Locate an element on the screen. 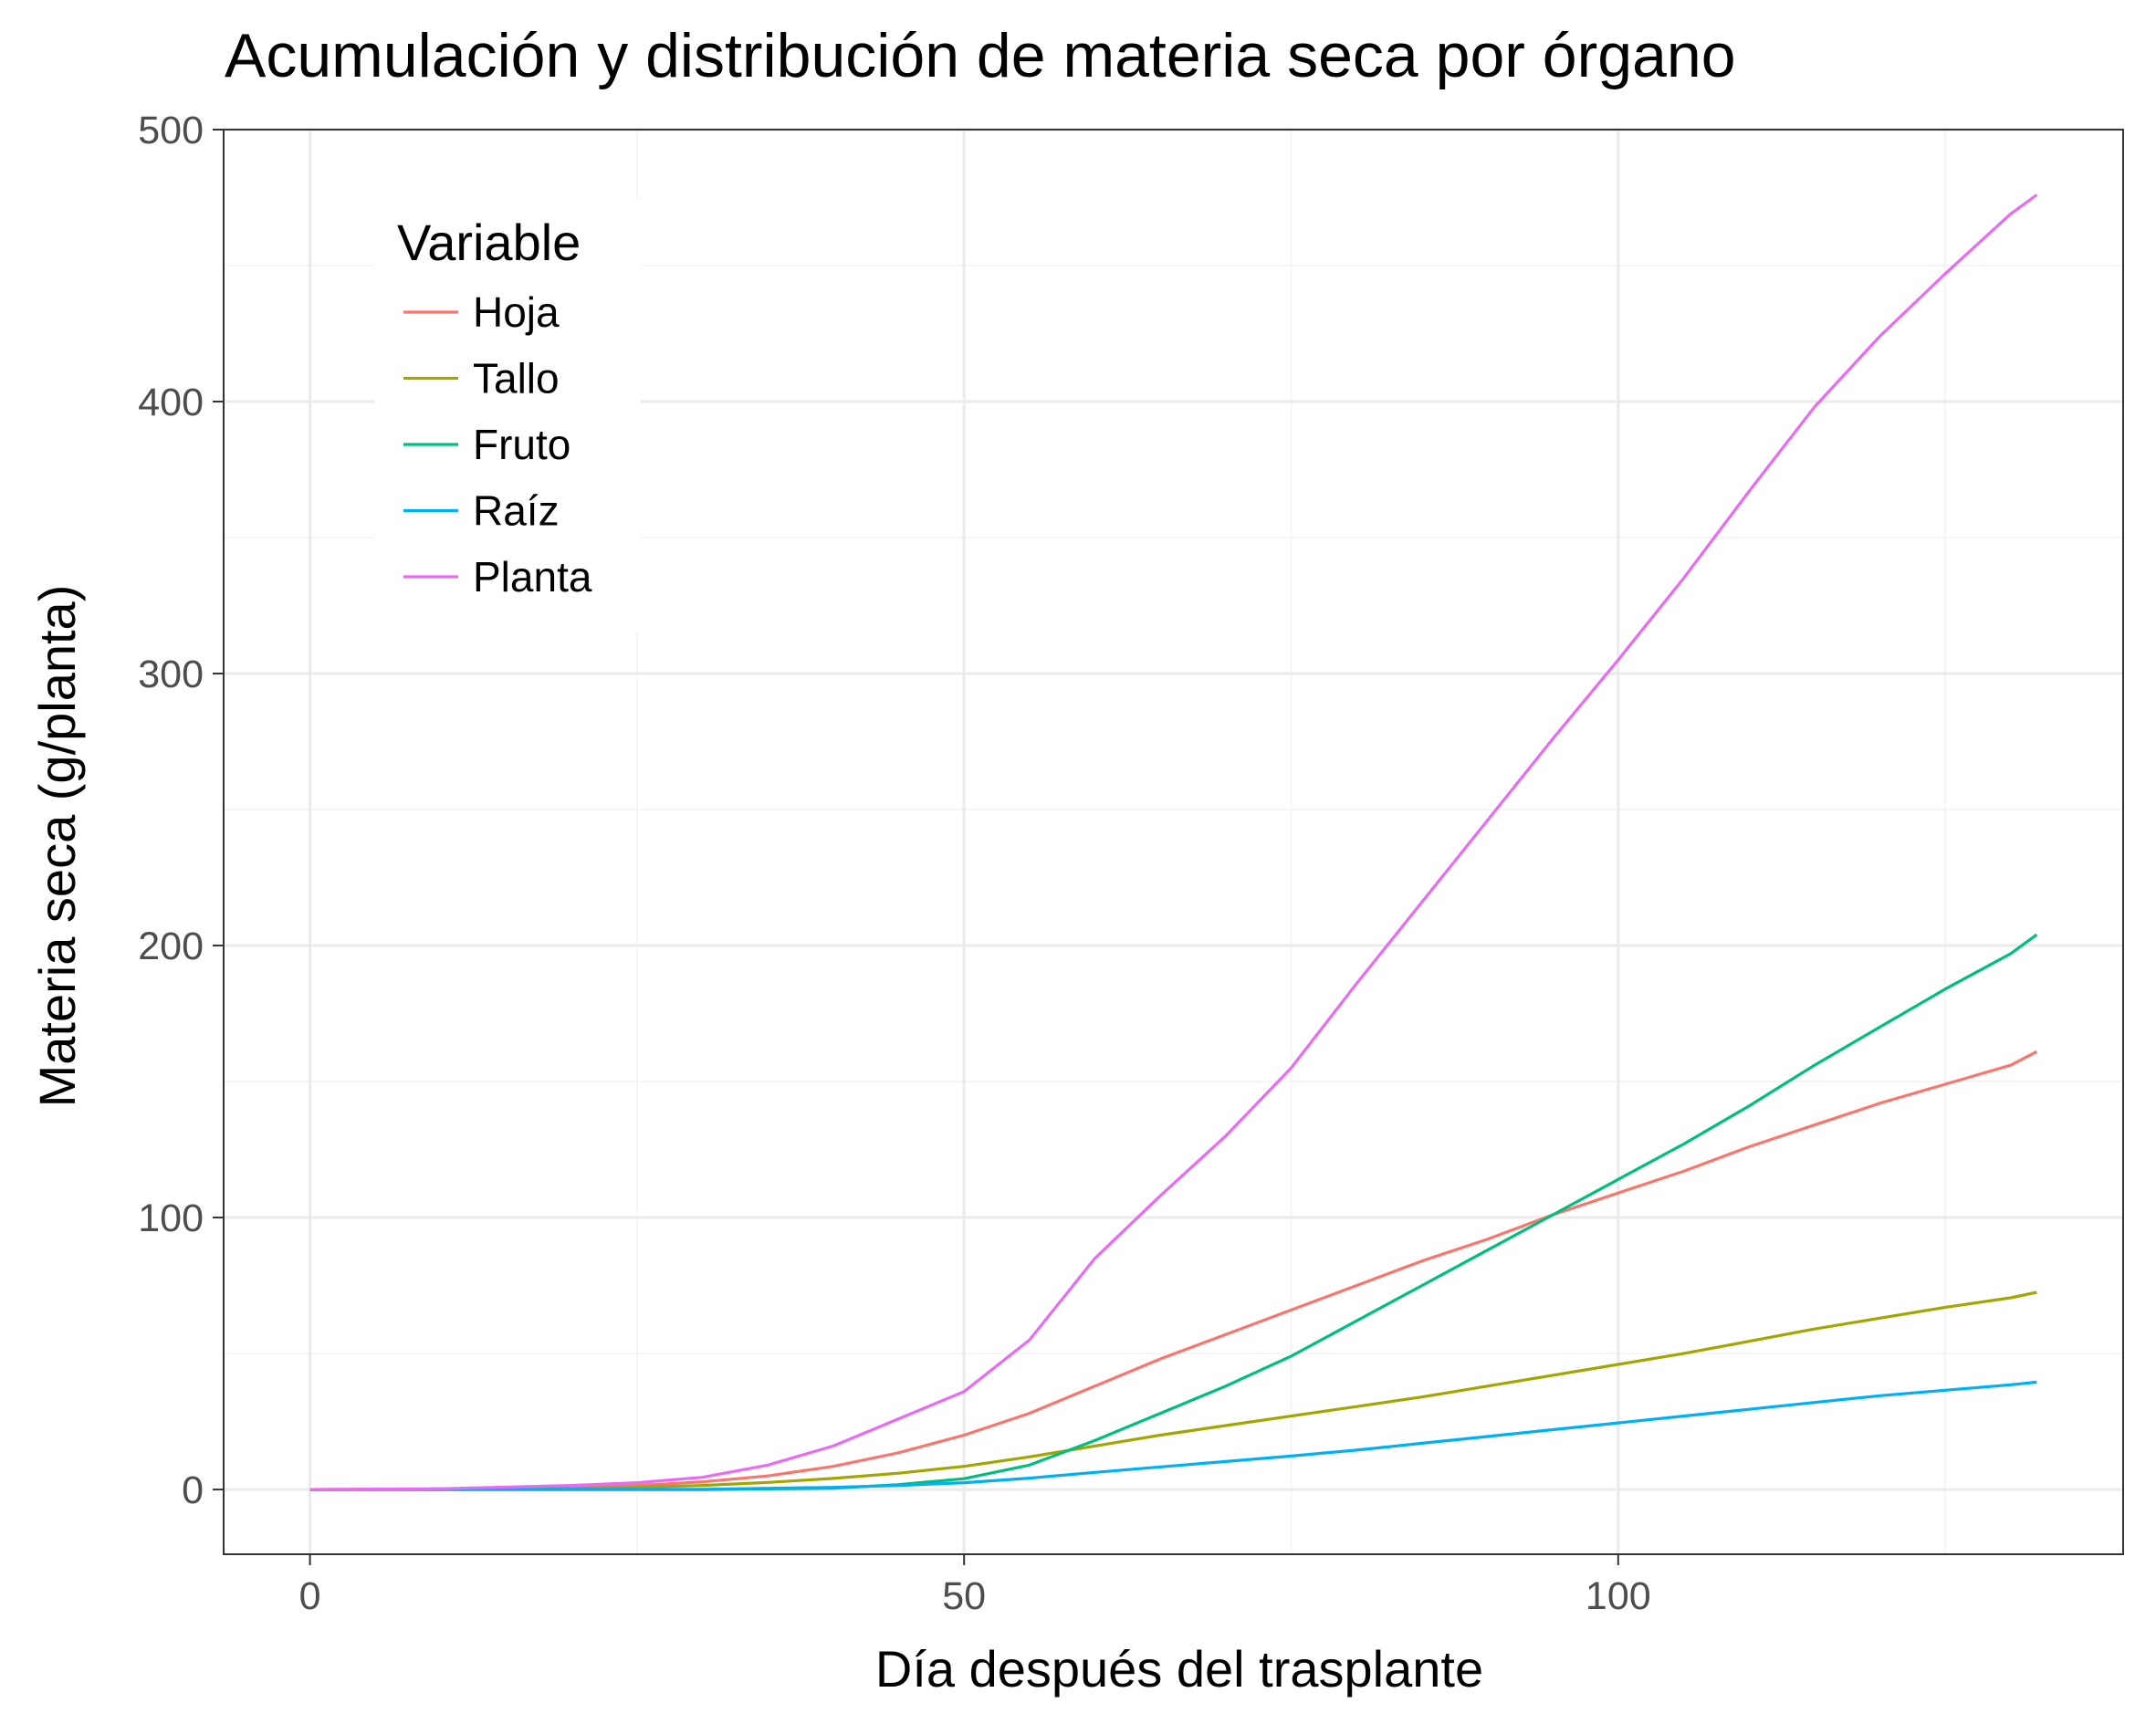  y-tick-label: 200 is located at coordinates (171, 947).